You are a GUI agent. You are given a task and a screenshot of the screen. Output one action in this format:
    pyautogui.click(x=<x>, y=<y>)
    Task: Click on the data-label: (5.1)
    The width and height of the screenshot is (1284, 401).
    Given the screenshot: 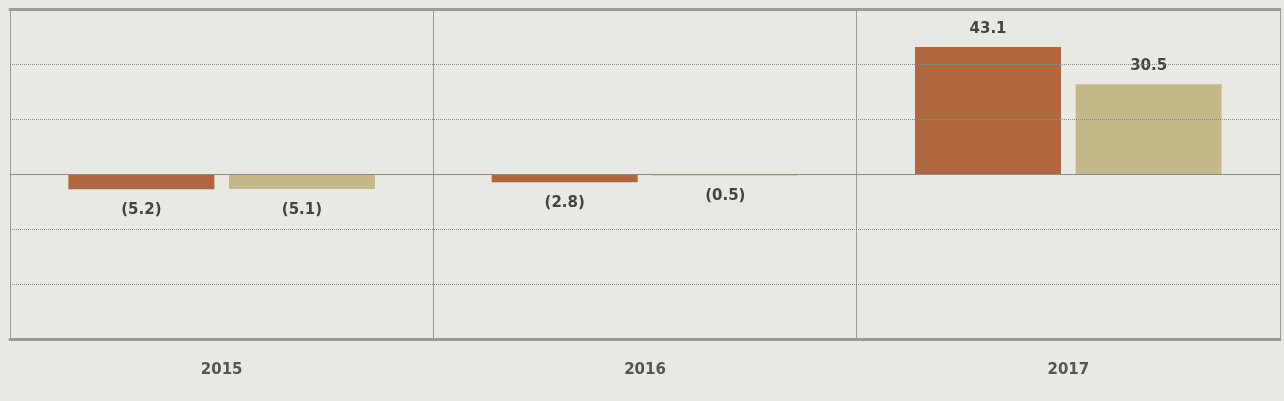 What is the action you would take?
    pyautogui.click(x=302, y=208)
    